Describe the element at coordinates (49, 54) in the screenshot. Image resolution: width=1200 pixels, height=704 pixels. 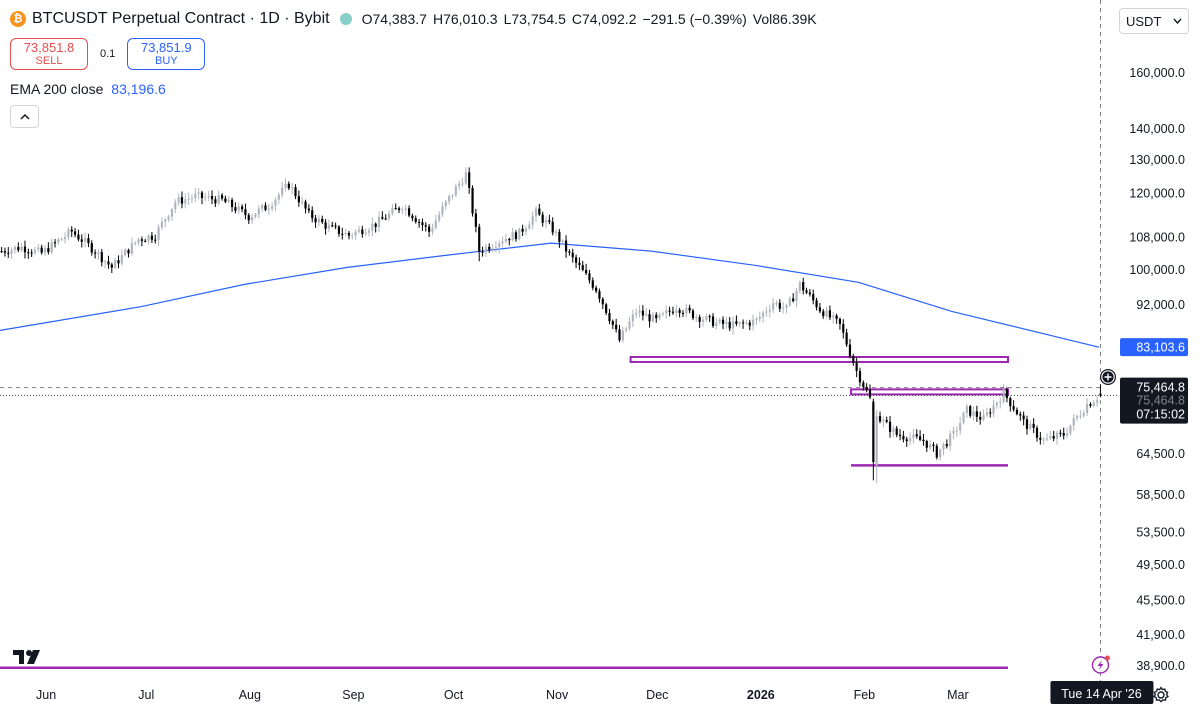
I see `sell-button: 73,851.8 SELL` at that location.